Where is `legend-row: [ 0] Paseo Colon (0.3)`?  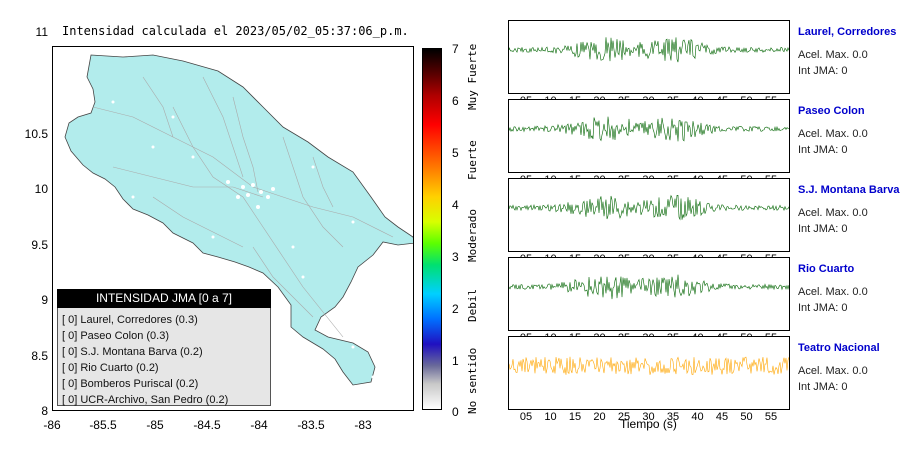
legend-row: [ 0] Paseo Colon (0.3) is located at coordinates (116, 336).